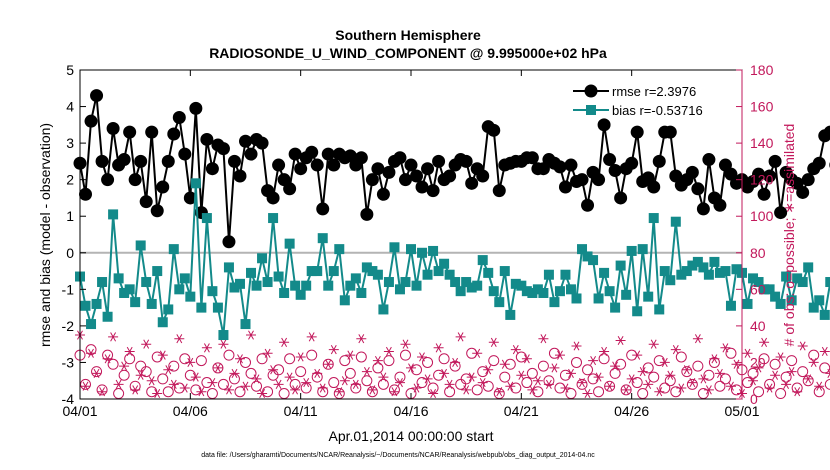  What do you see at coordinates (70, 180) in the screenshot?
I see `y-tick-label: 2` at bounding box center [70, 180].